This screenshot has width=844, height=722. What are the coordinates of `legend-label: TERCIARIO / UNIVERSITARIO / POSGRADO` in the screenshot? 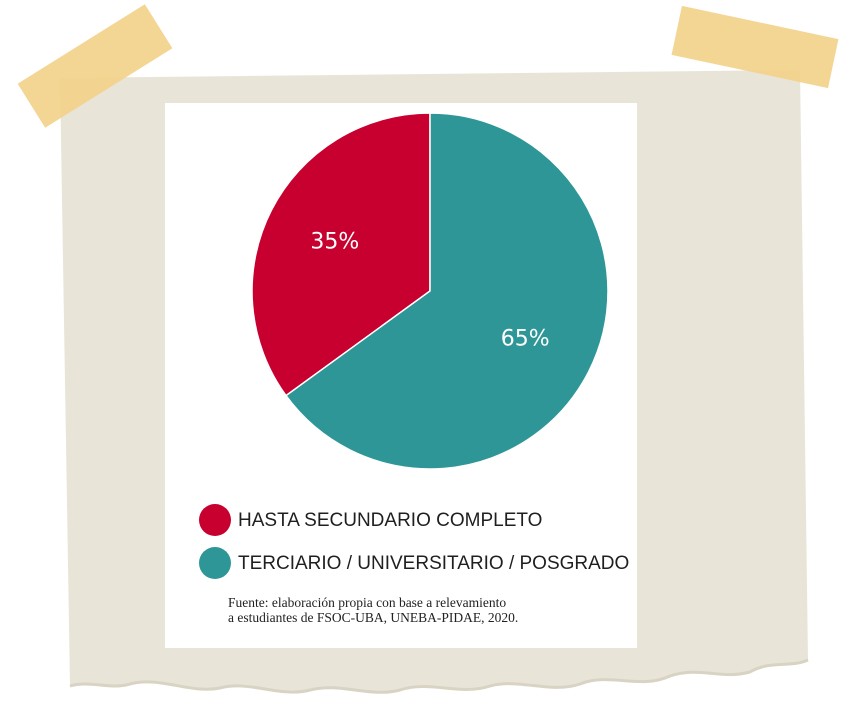 It's located at (433, 563).